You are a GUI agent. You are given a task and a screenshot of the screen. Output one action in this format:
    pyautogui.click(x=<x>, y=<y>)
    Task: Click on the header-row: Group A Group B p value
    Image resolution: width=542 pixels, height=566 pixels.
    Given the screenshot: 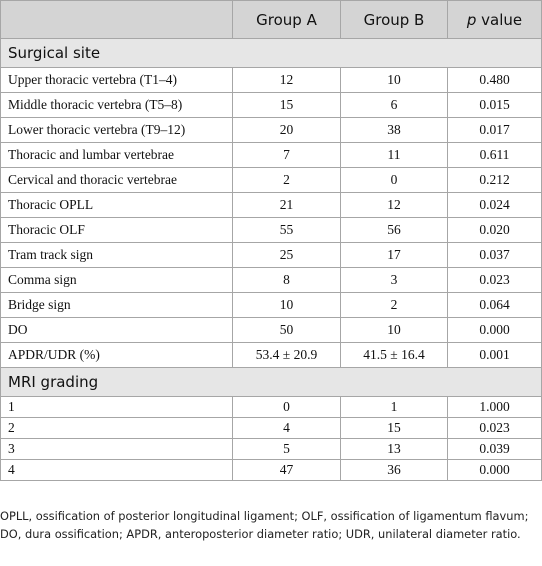 What is the action you would take?
    pyautogui.click(x=271, y=19)
    